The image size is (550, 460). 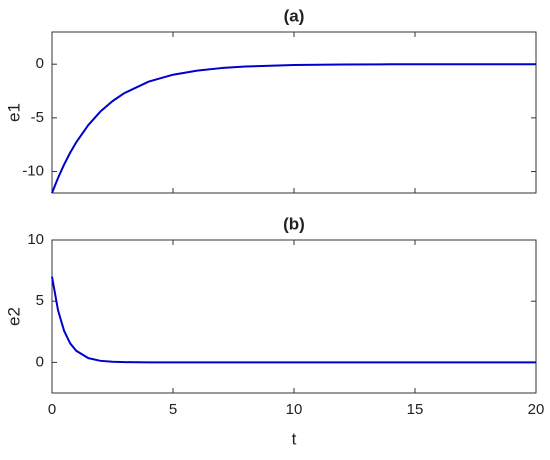 I want to click on x-tick-label: 10, so click(x=294, y=409).